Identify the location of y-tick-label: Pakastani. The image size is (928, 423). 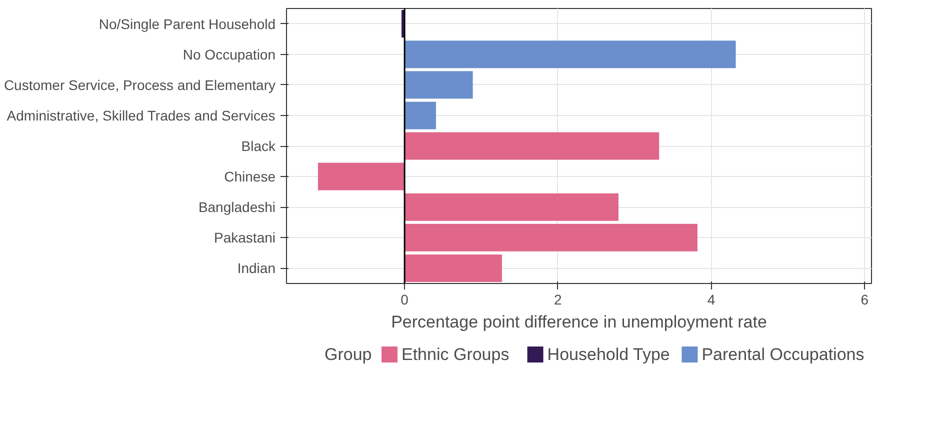
(245, 238).